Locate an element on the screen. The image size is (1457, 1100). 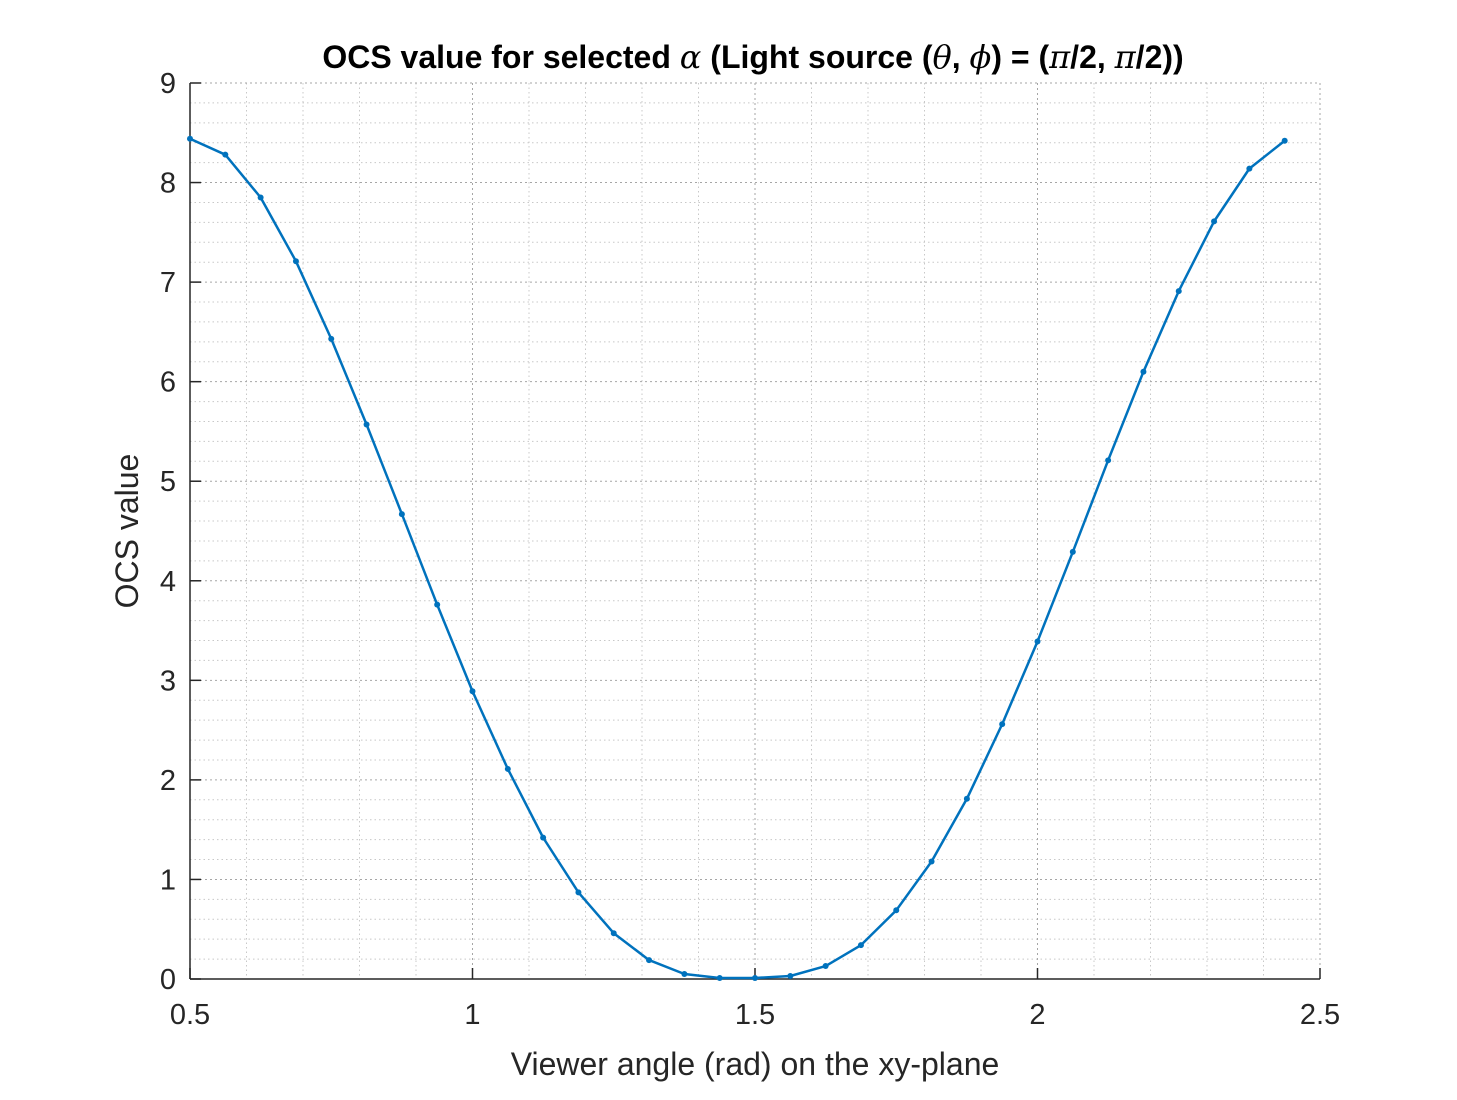
x-tick-labels: 0.5 1 1.5 2 2.5 is located at coordinates (755, 1015).